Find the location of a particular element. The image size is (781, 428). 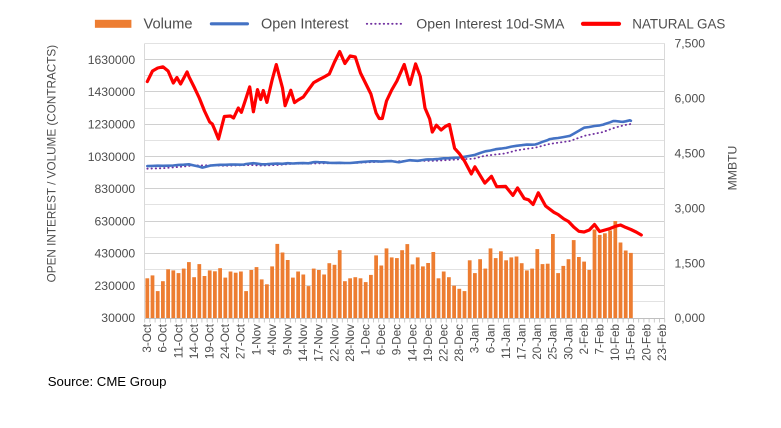

svg-text: 6-Oct is located at coordinates (163, 337).